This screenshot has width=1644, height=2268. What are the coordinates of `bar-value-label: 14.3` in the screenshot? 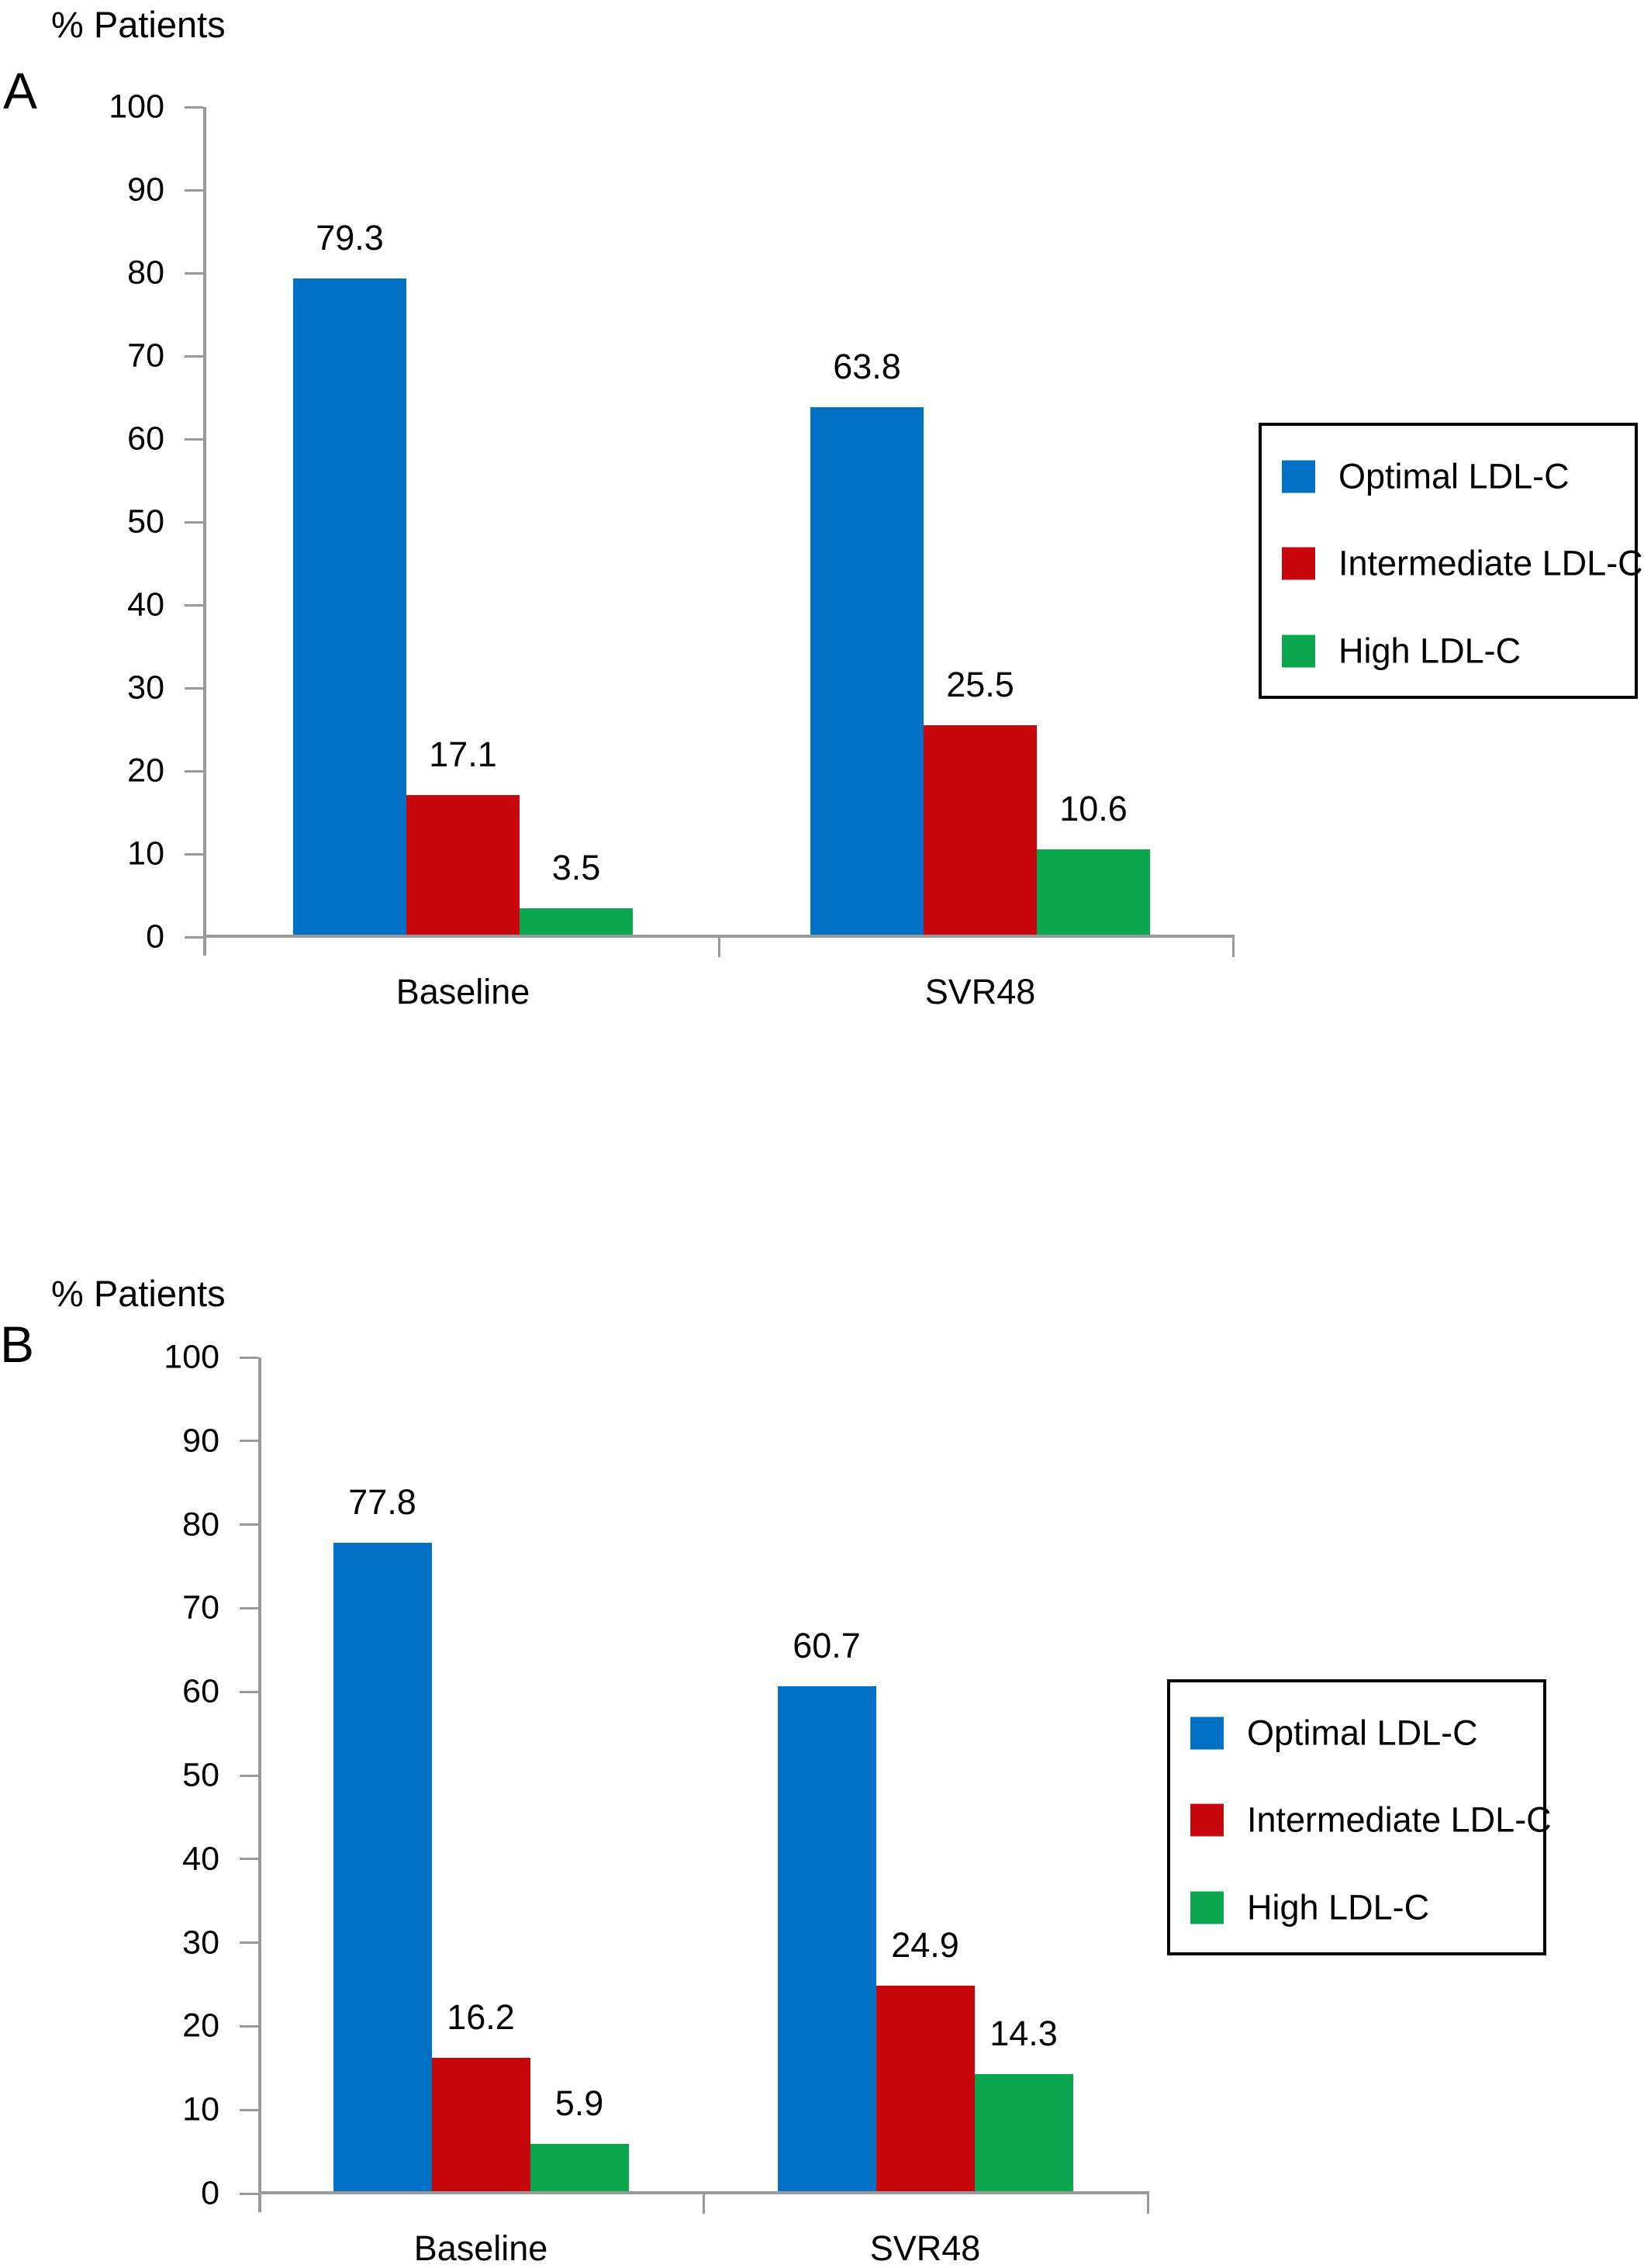 It's located at (1024, 2033).